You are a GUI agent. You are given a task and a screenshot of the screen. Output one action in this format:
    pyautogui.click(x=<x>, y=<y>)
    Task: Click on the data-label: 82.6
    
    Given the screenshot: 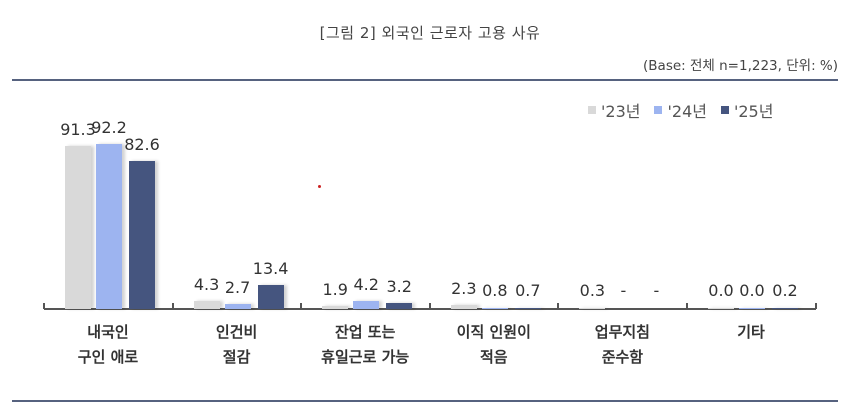 What is the action you would take?
    pyautogui.click(x=142, y=145)
    